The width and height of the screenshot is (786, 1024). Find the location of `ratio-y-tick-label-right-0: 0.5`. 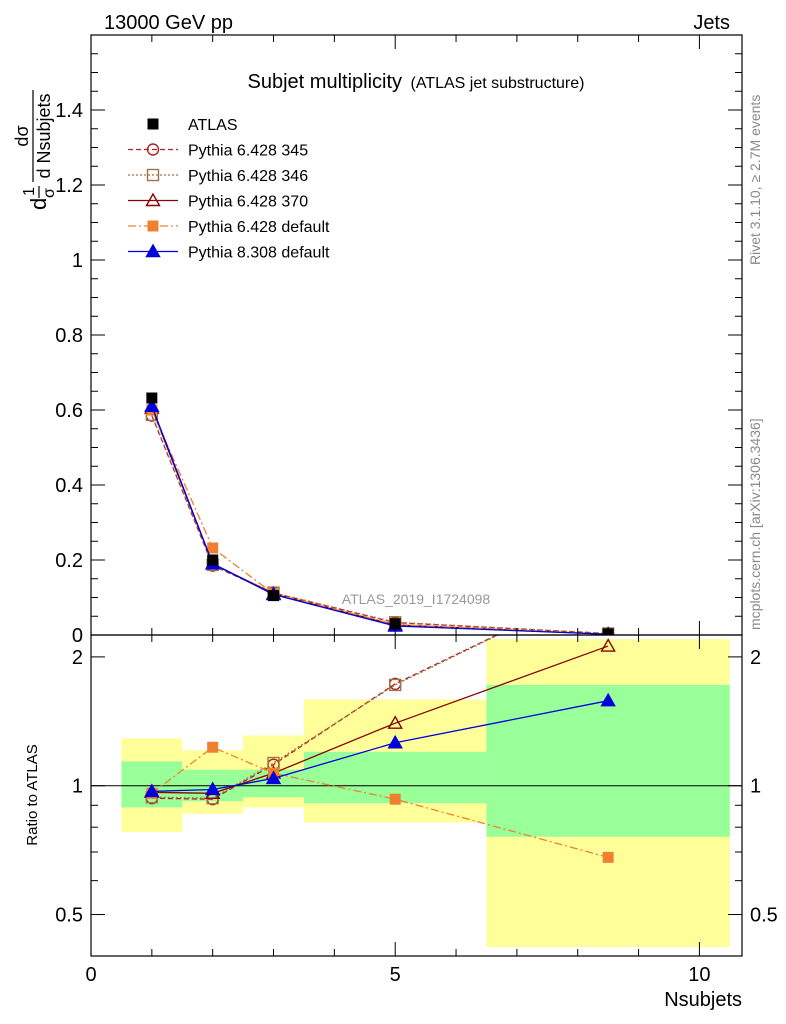

ratio-y-tick-label-right-0: 0.5 is located at coordinates (764, 916).